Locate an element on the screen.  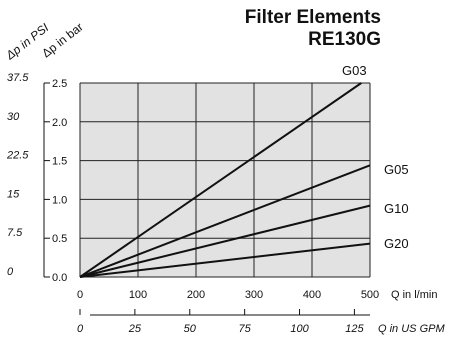
y-tick-label: 2.0 is located at coordinates (59, 123).